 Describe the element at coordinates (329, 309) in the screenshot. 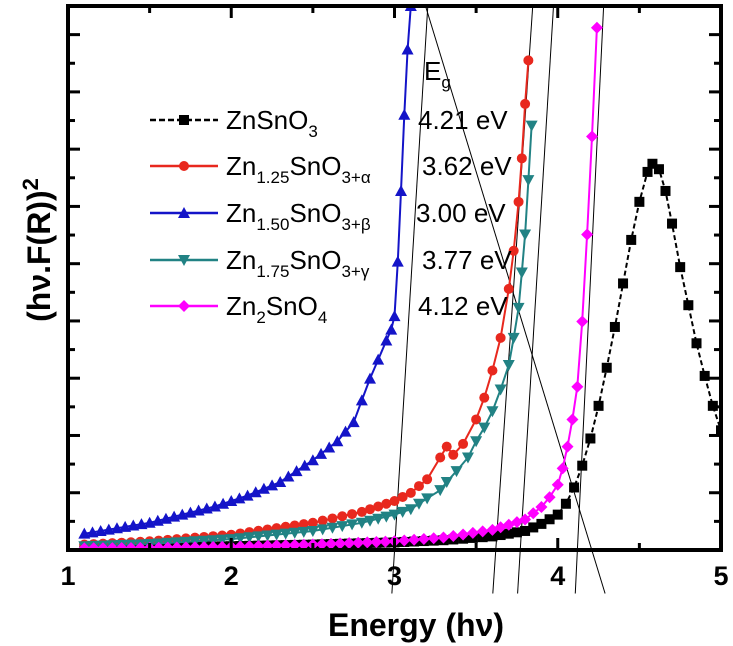

I see `legend-item-4: Zn2​SnO4​ 4.12 eV` at that location.